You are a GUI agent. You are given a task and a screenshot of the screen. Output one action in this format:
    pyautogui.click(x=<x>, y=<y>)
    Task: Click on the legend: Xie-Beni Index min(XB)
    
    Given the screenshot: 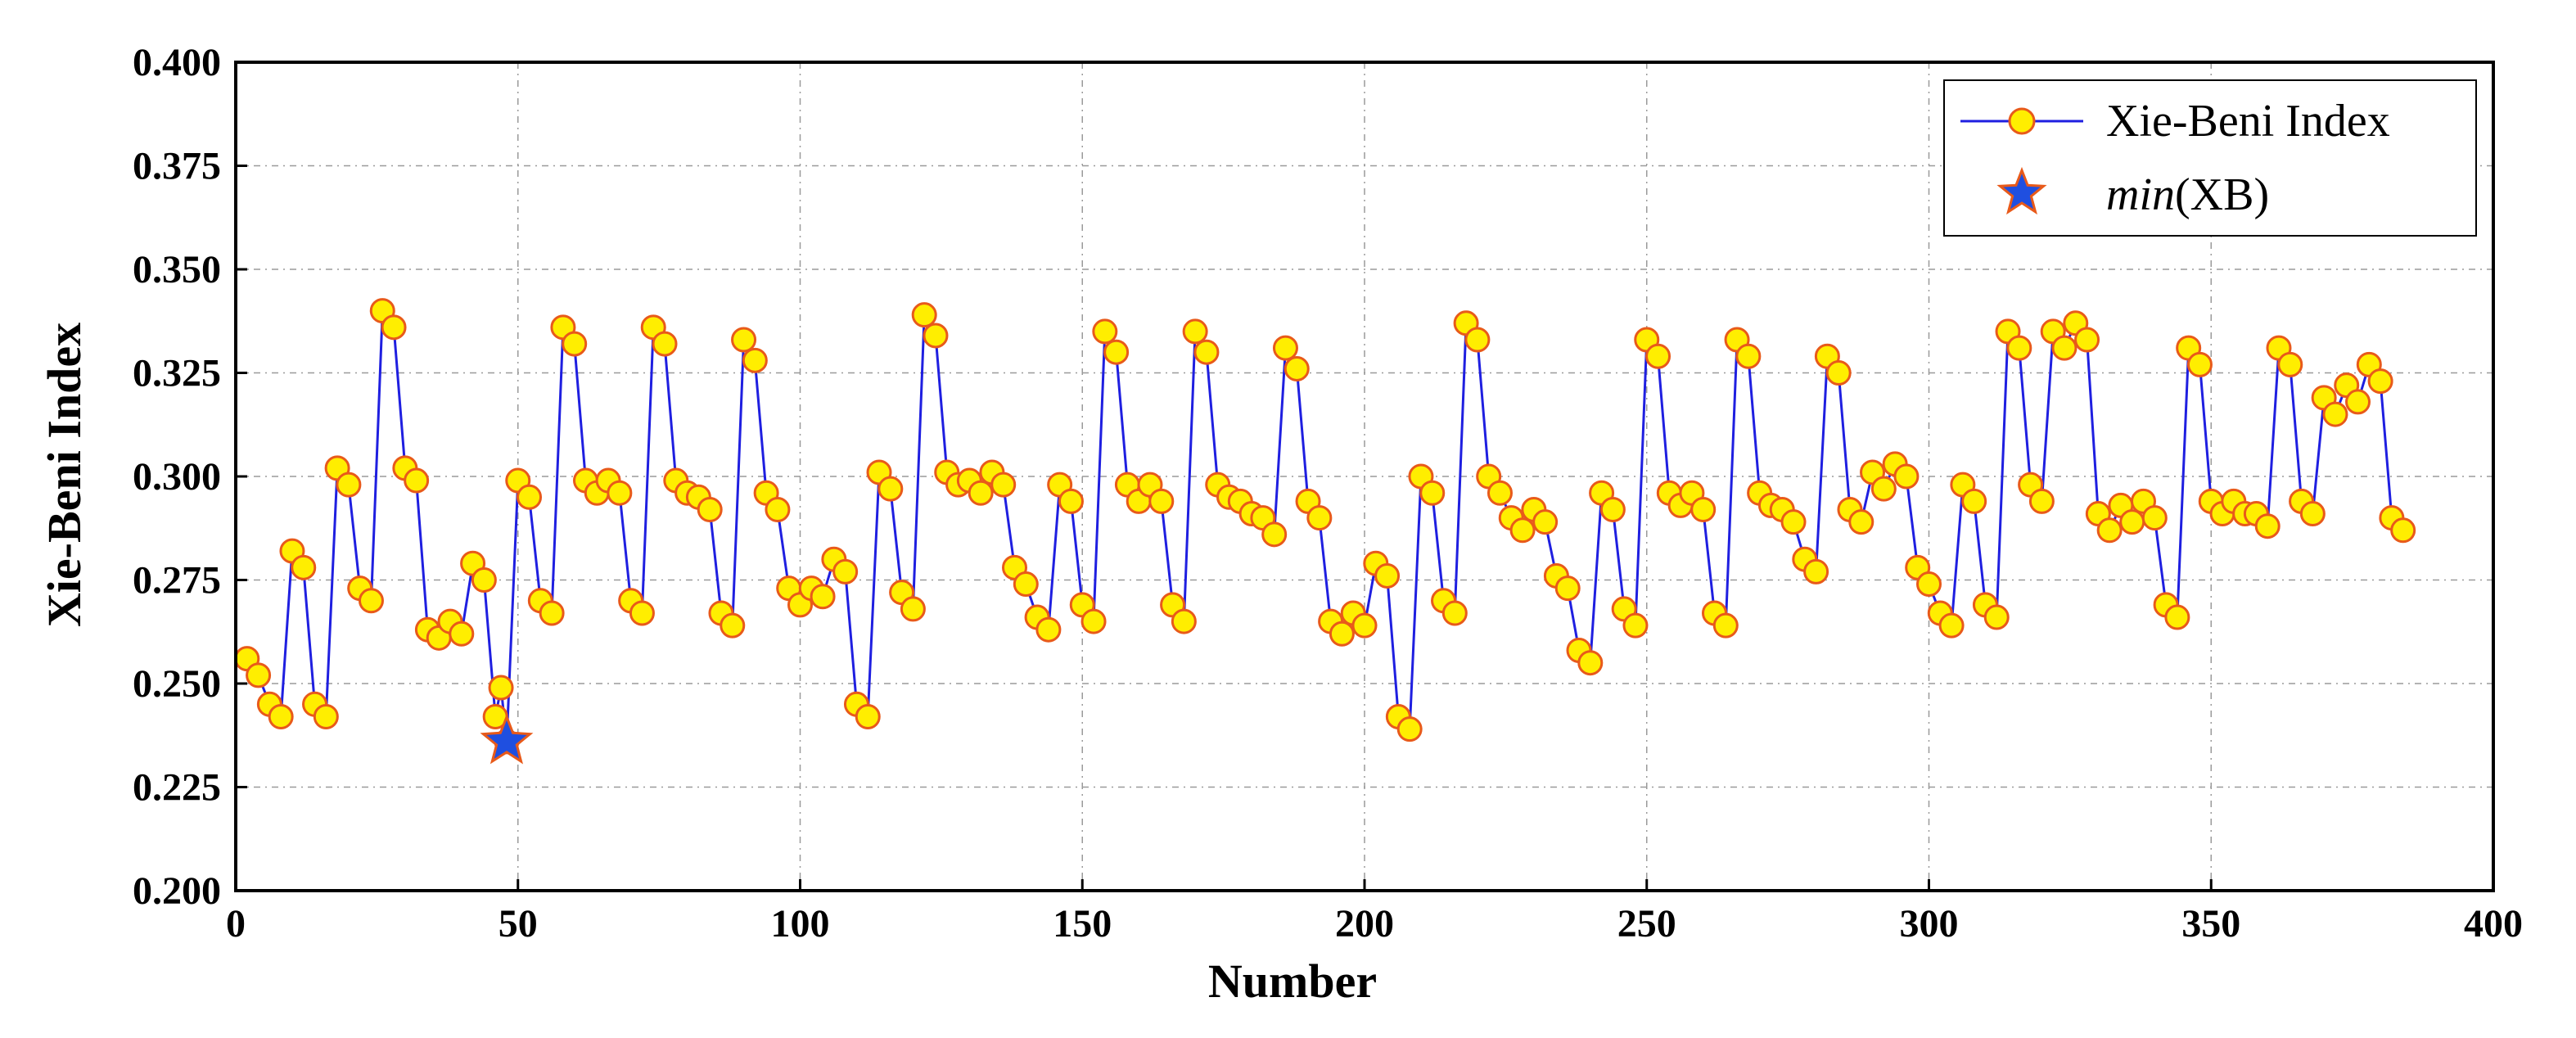 What is the action you would take?
    pyautogui.click(x=2210, y=158)
    